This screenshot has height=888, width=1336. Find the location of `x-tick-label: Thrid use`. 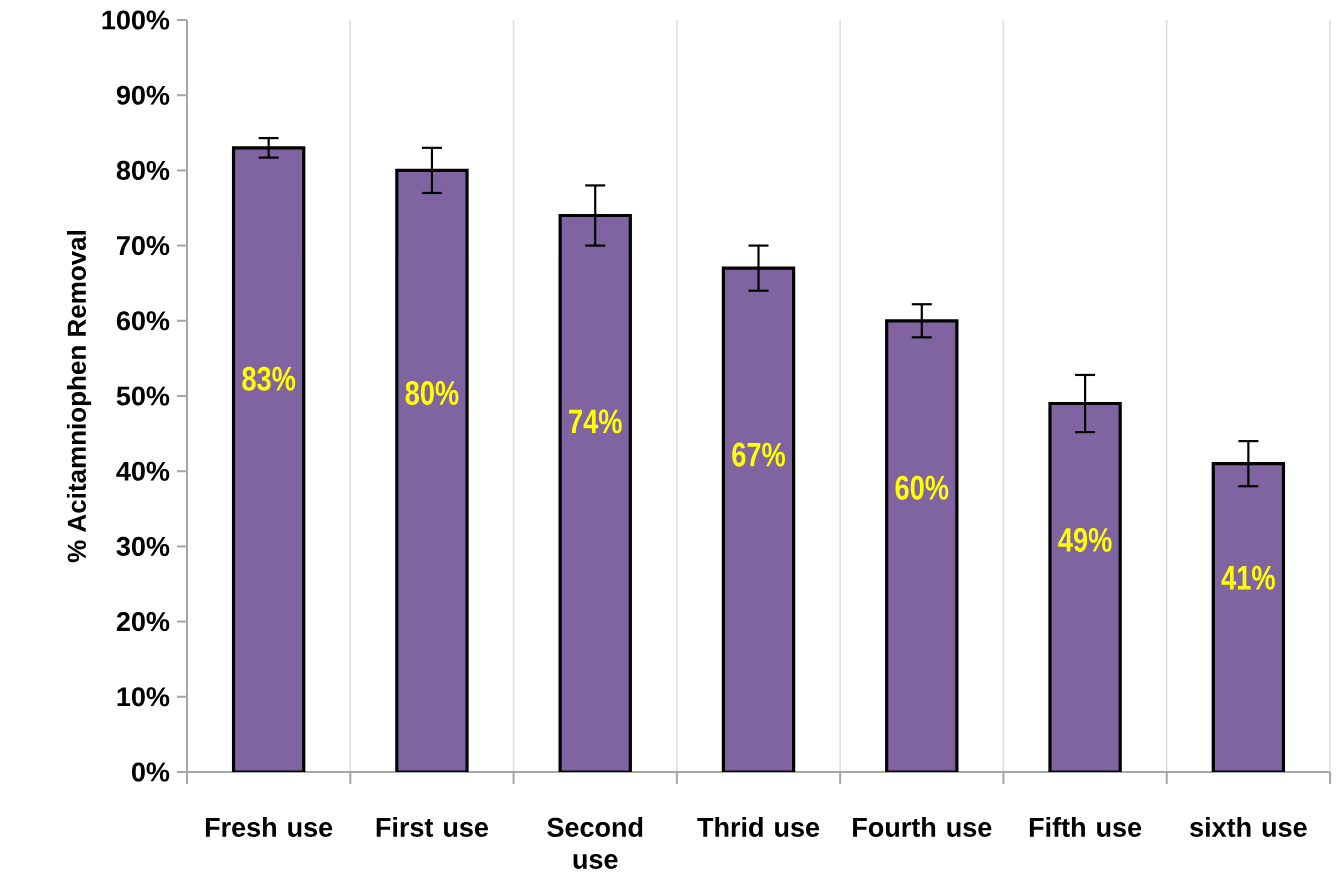

x-tick-label: Thrid use is located at coordinates (758, 827).